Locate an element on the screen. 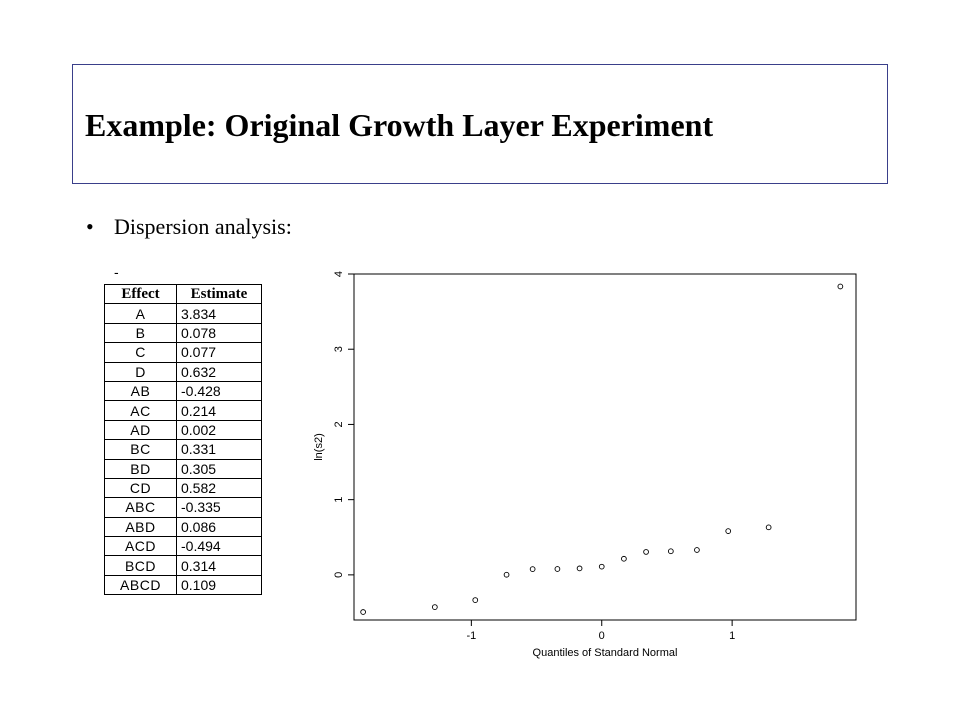 The width and height of the screenshot is (960, 720). table-row: BC 0.331 is located at coordinates (183, 449).